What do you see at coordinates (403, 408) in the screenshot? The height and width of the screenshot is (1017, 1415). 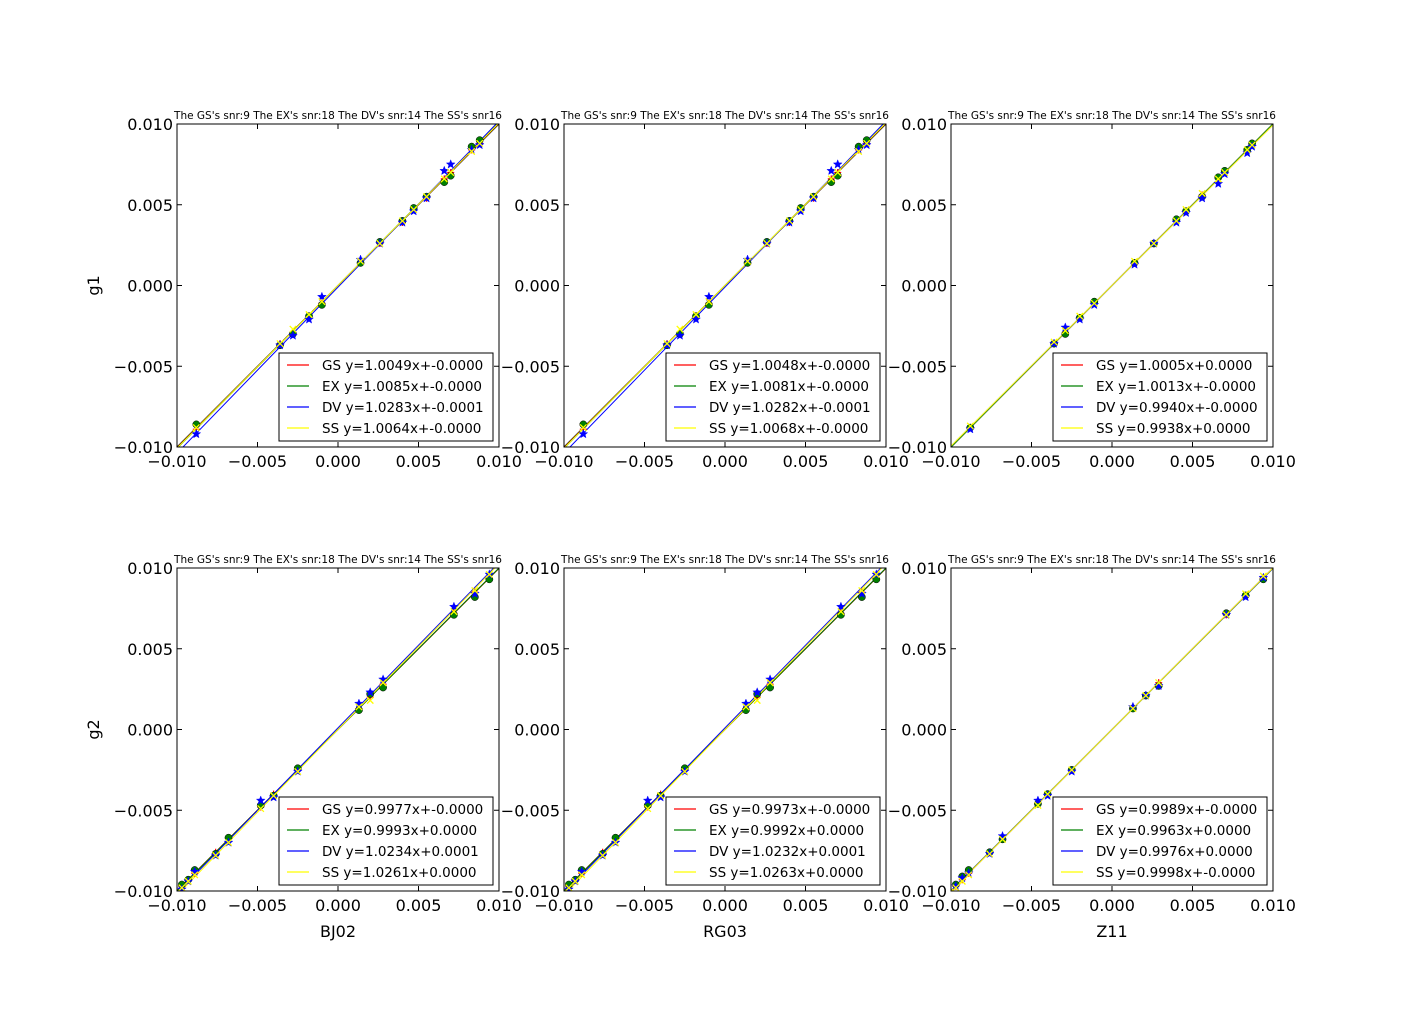 I see `legend-label-dv: DV y=1.0283x+-0.0001` at bounding box center [403, 408].